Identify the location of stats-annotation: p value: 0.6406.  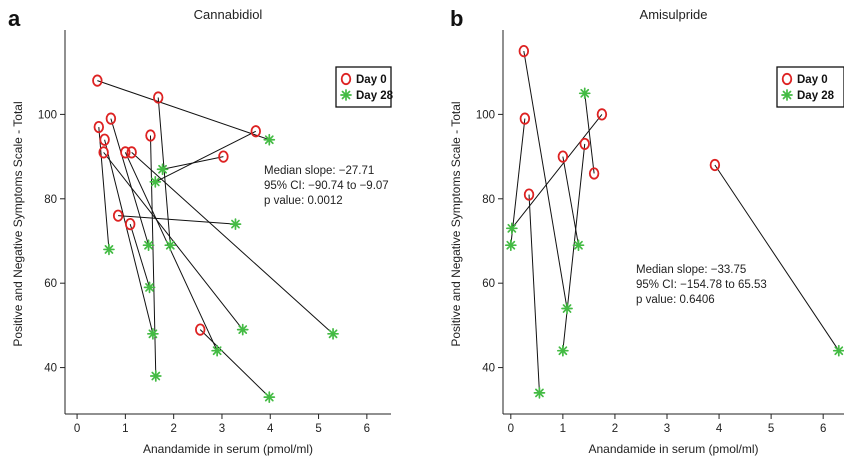
(675, 300).